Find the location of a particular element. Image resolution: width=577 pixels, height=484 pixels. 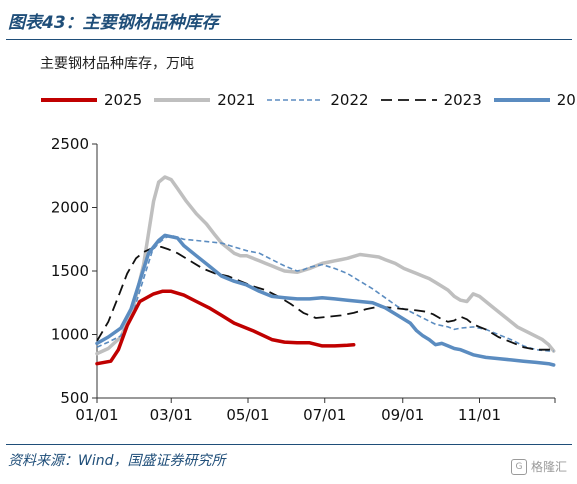

watermark-logo-icon: G is located at coordinates (518, 466).